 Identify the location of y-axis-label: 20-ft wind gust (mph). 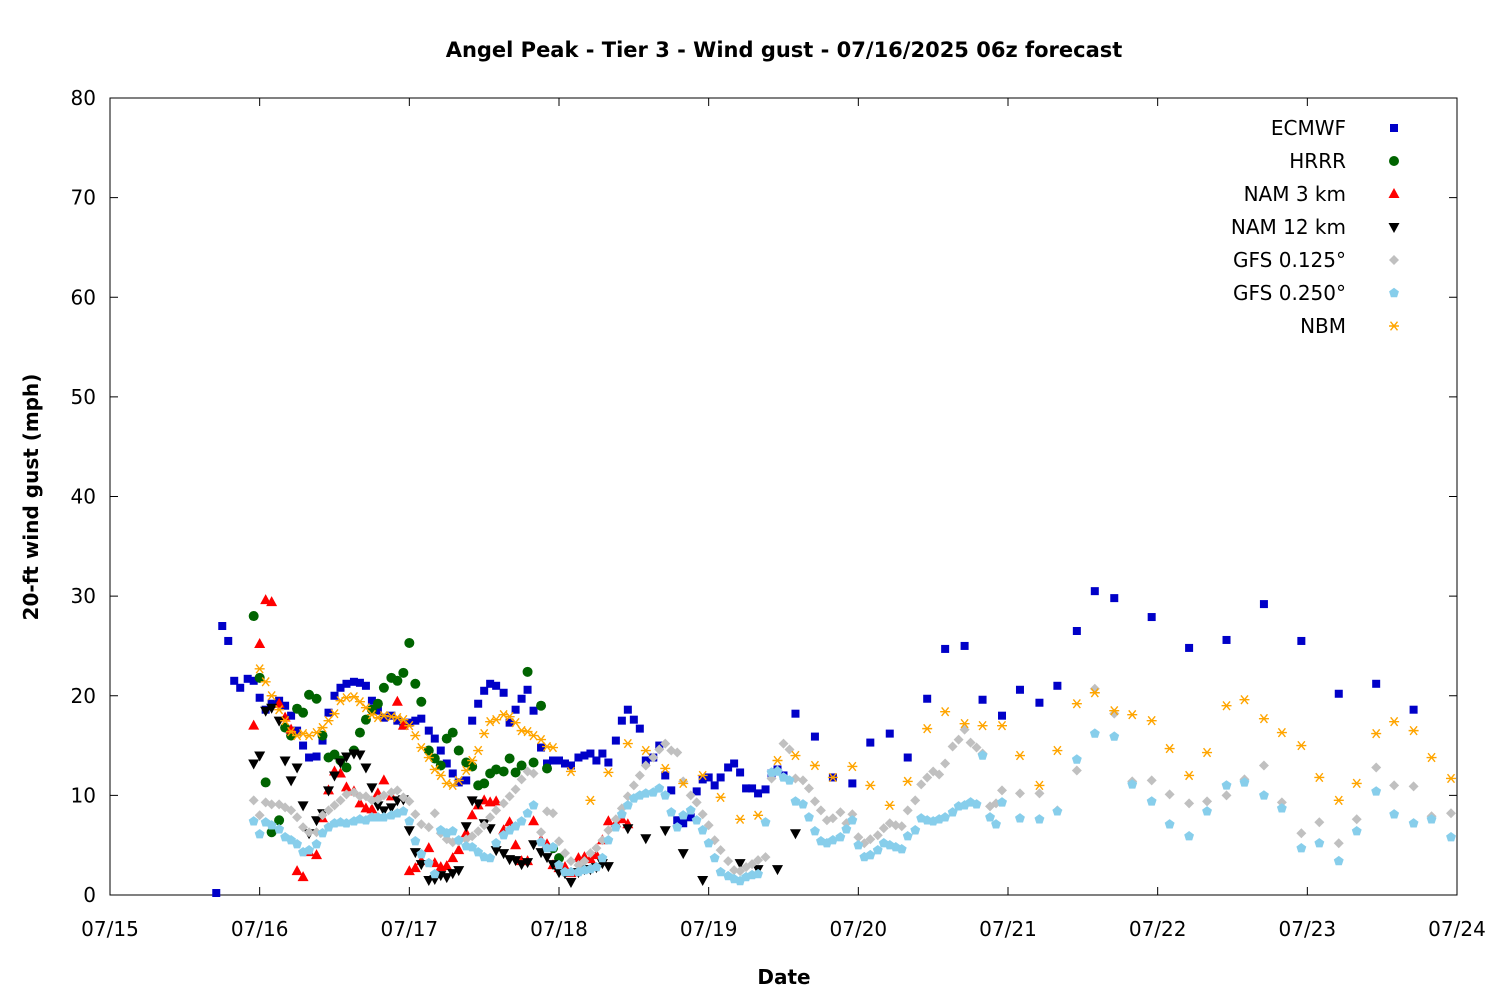
(31, 497).